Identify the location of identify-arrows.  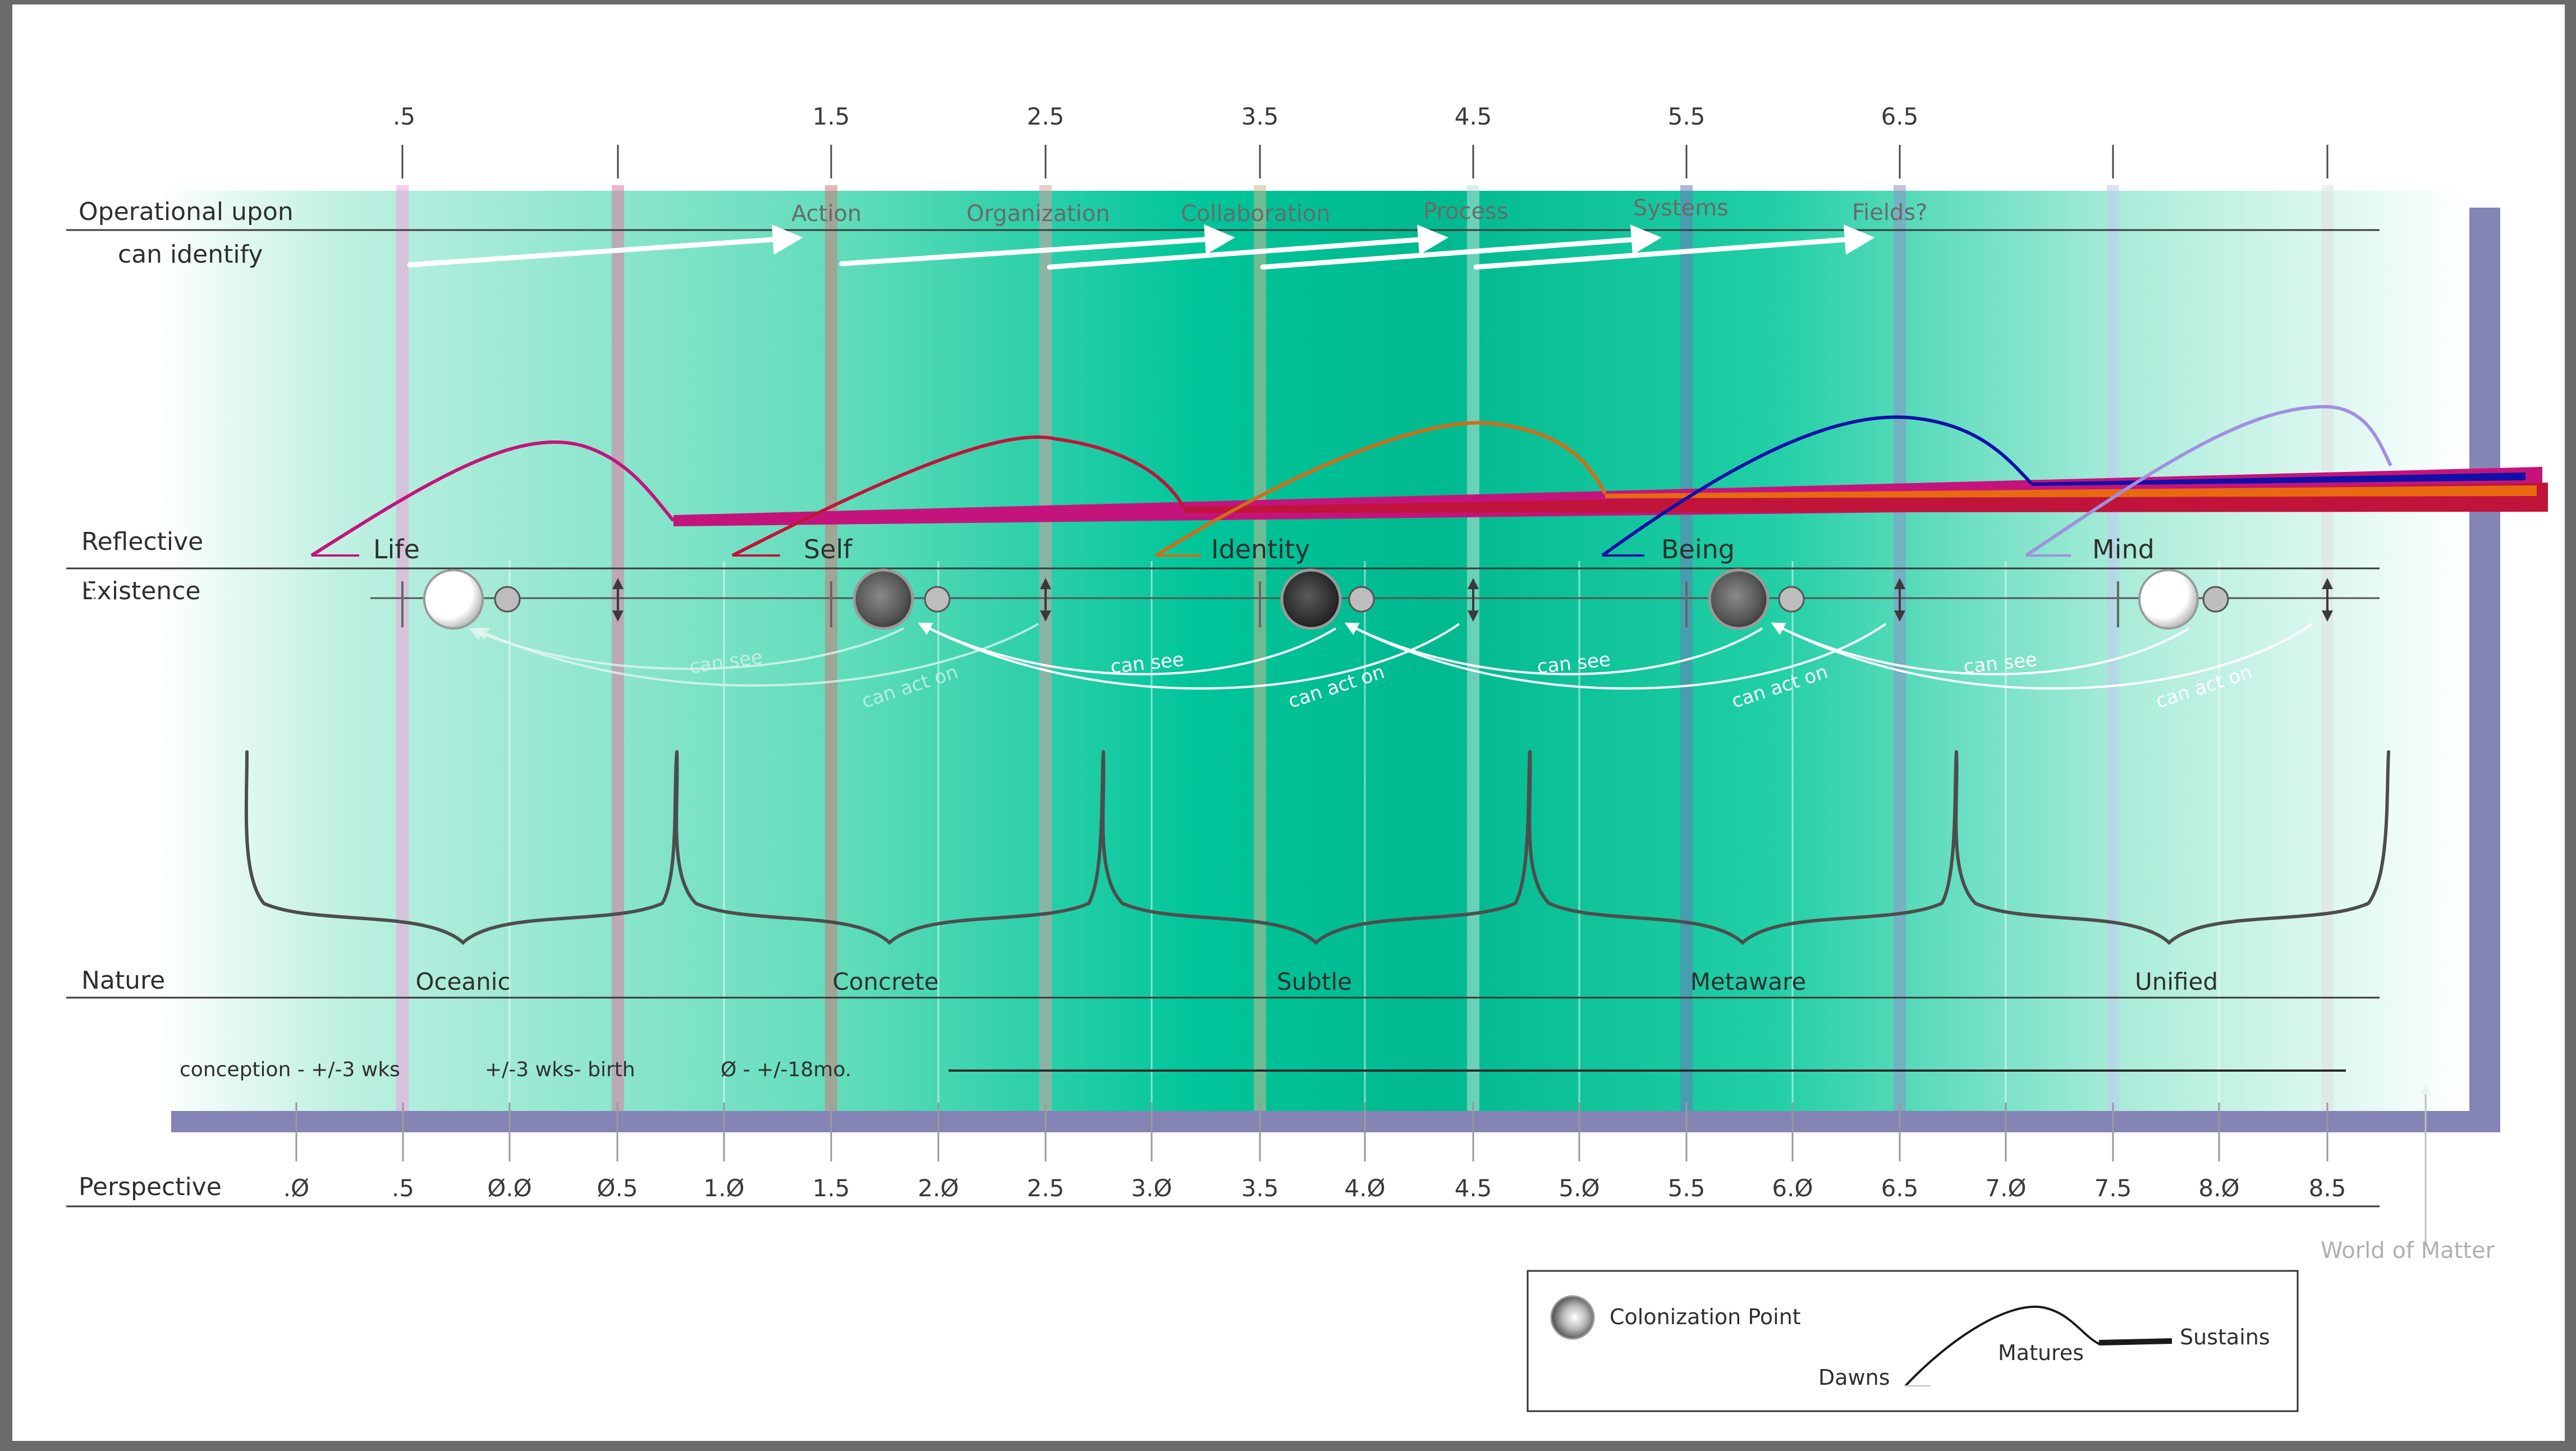
(1141, 247).